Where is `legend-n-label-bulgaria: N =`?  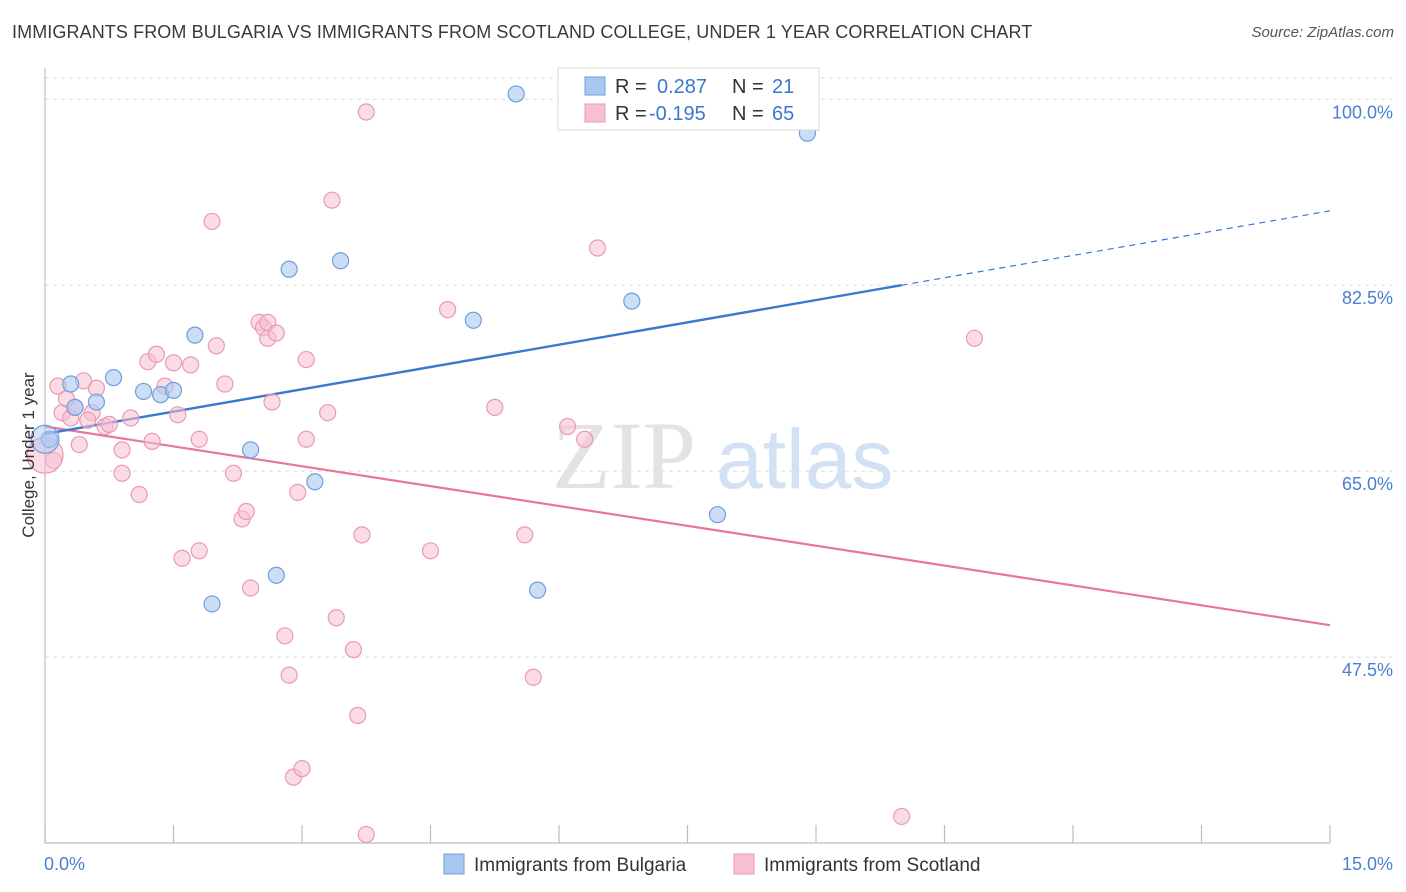 legend-n-label-bulgaria: N = is located at coordinates (748, 87).